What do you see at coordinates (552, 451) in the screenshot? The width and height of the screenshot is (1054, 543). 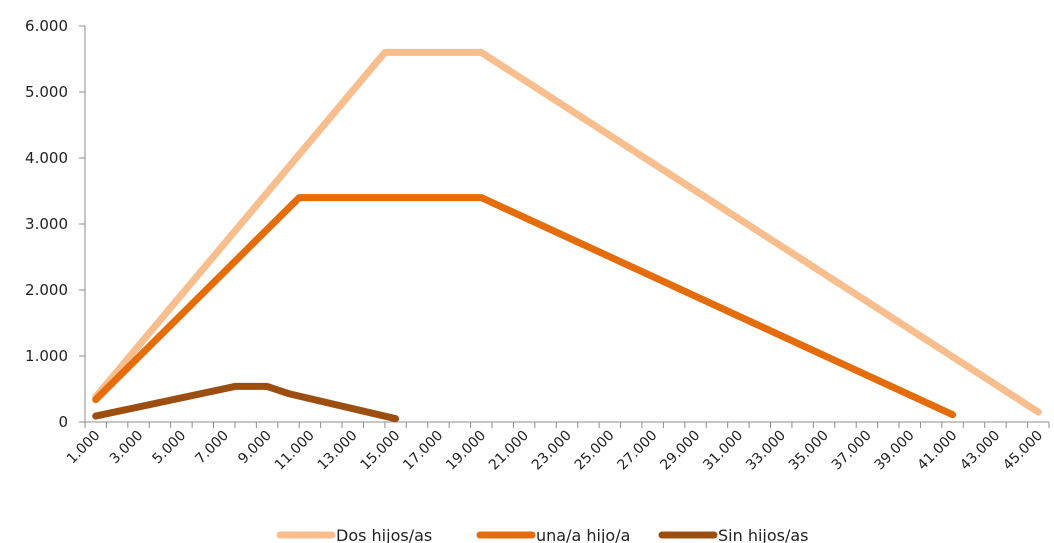 I see `x-tick-label: 23.000` at bounding box center [552, 451].